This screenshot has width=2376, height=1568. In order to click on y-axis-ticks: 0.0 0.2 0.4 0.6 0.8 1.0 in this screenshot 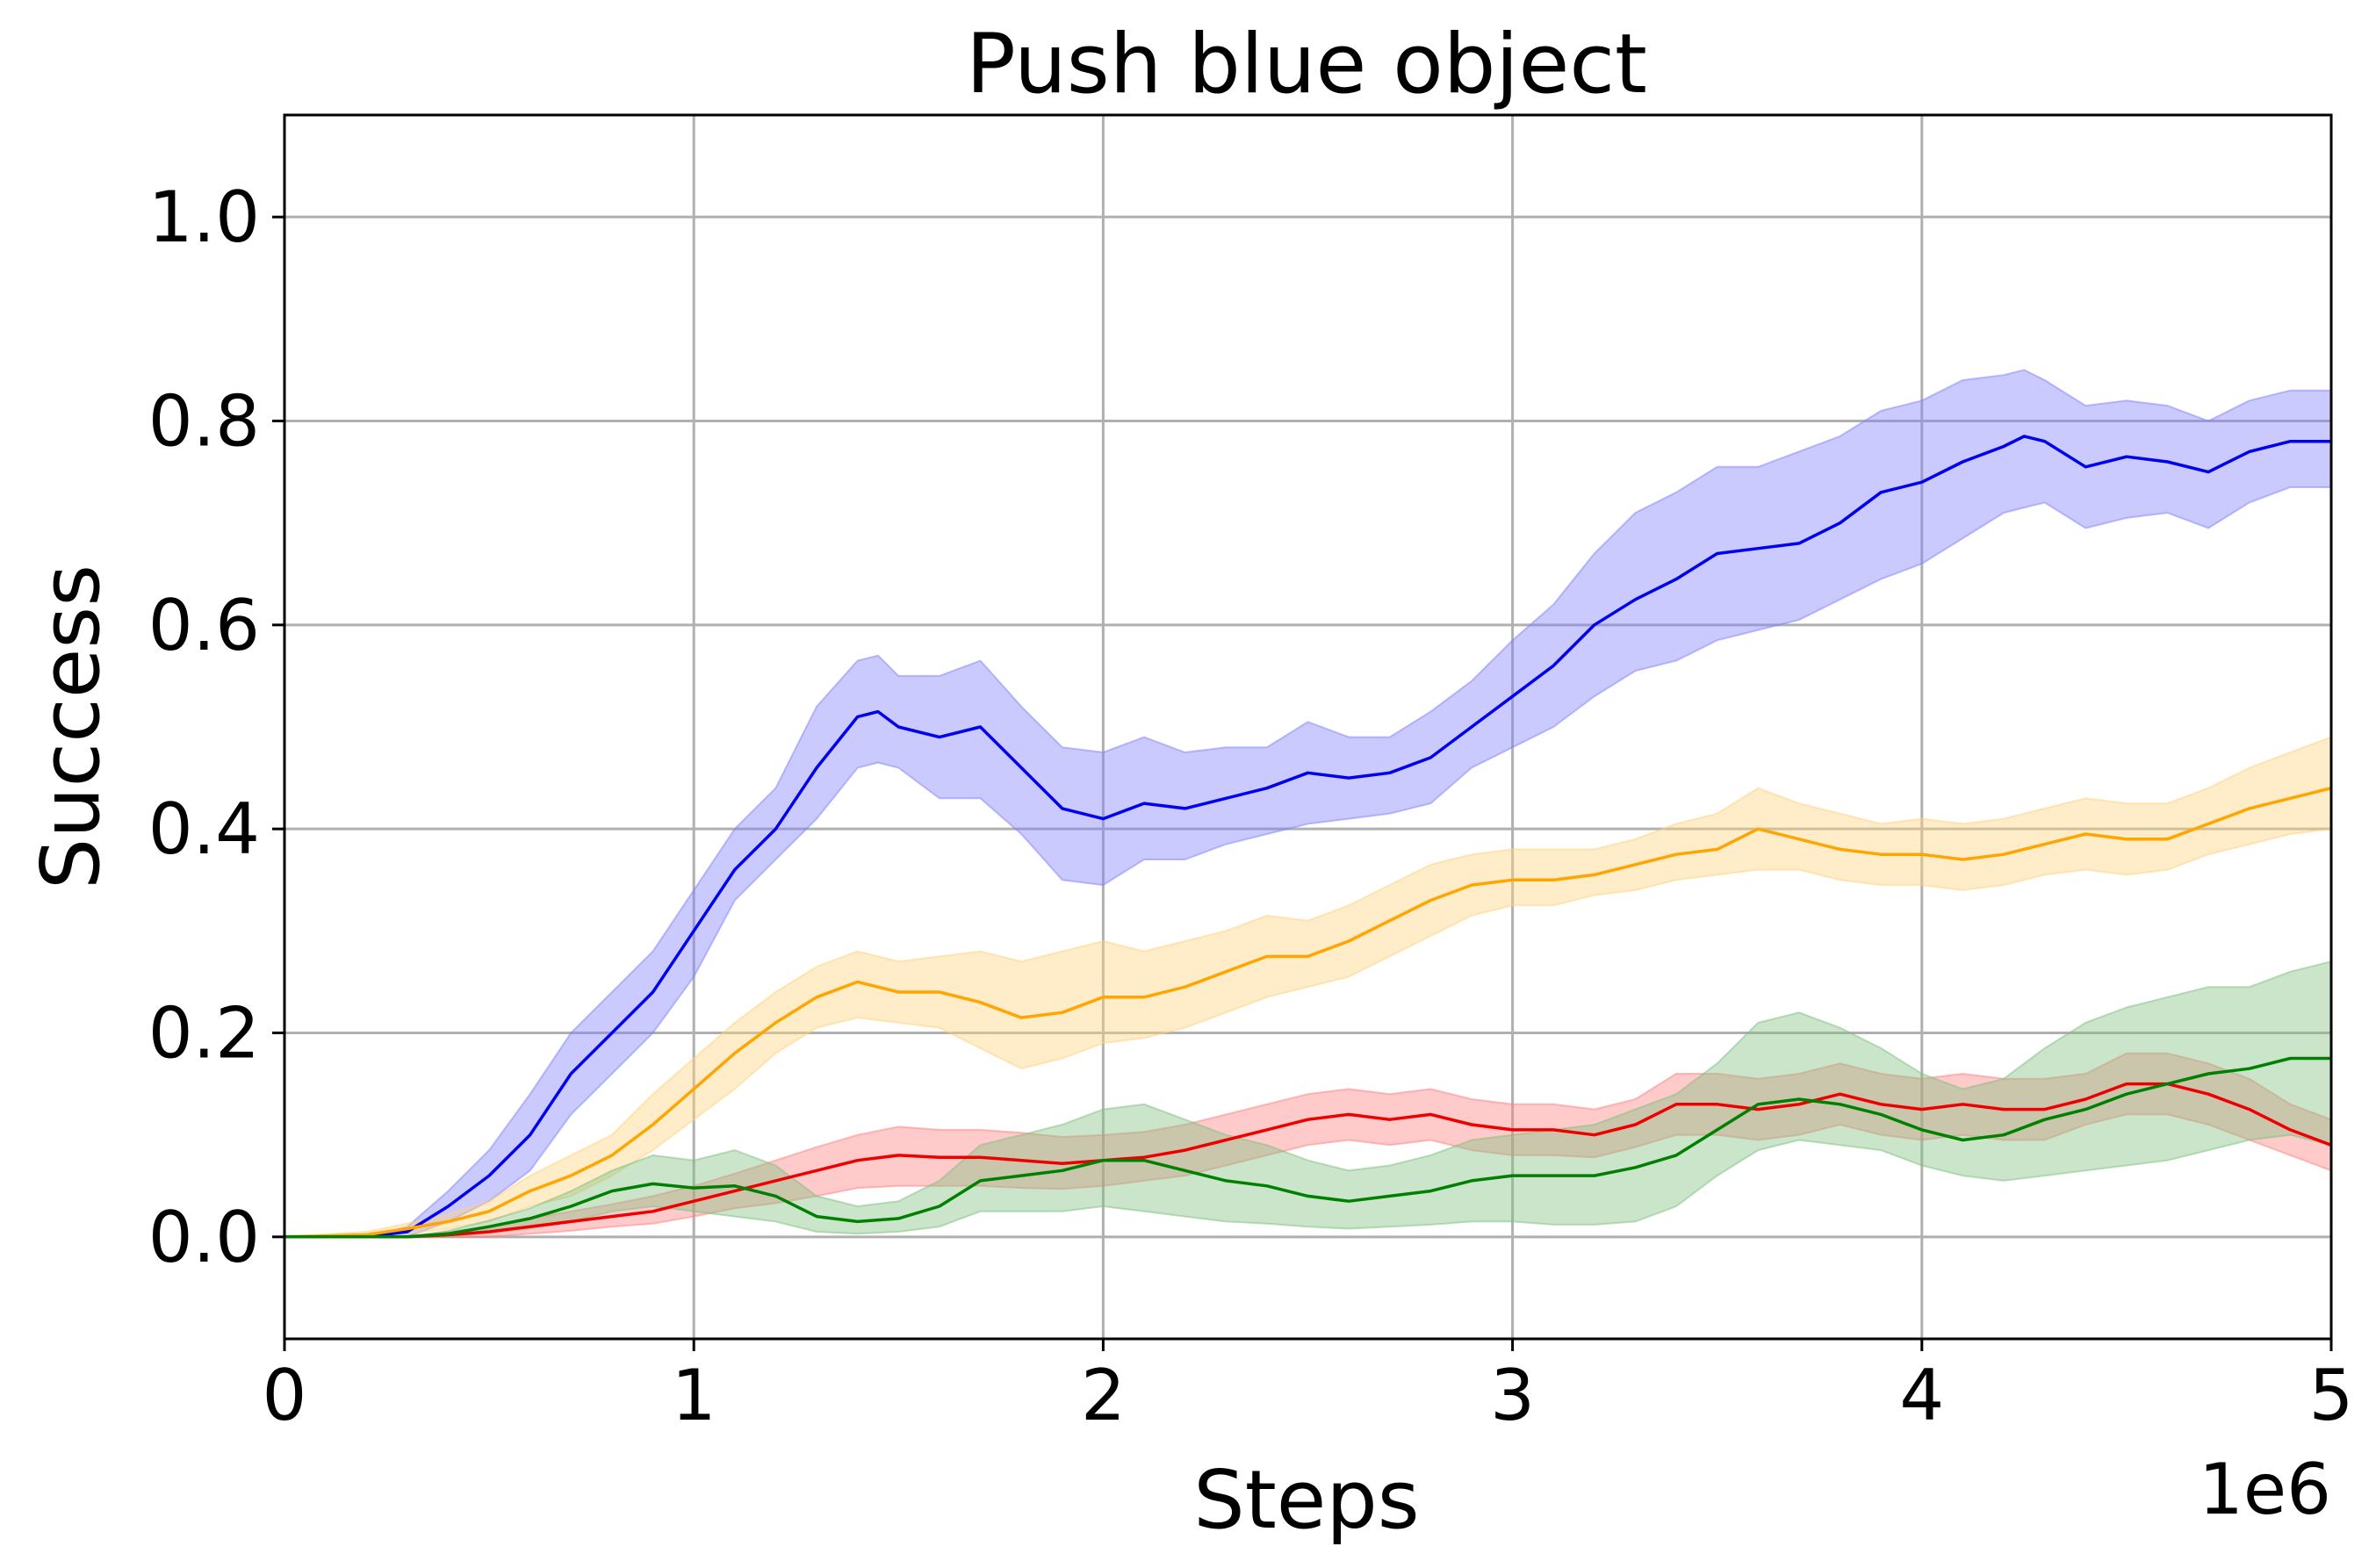, I will do `click(216, 727)`.